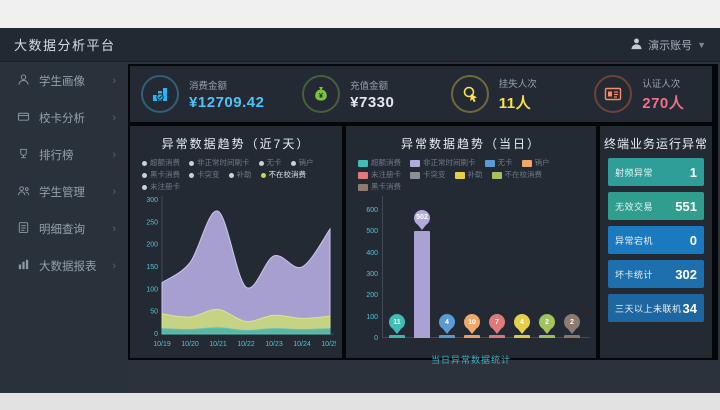 This screenshot has height=410, width=720. I want to click on user-menu: 演示账号 ▼, so click(668, 45).